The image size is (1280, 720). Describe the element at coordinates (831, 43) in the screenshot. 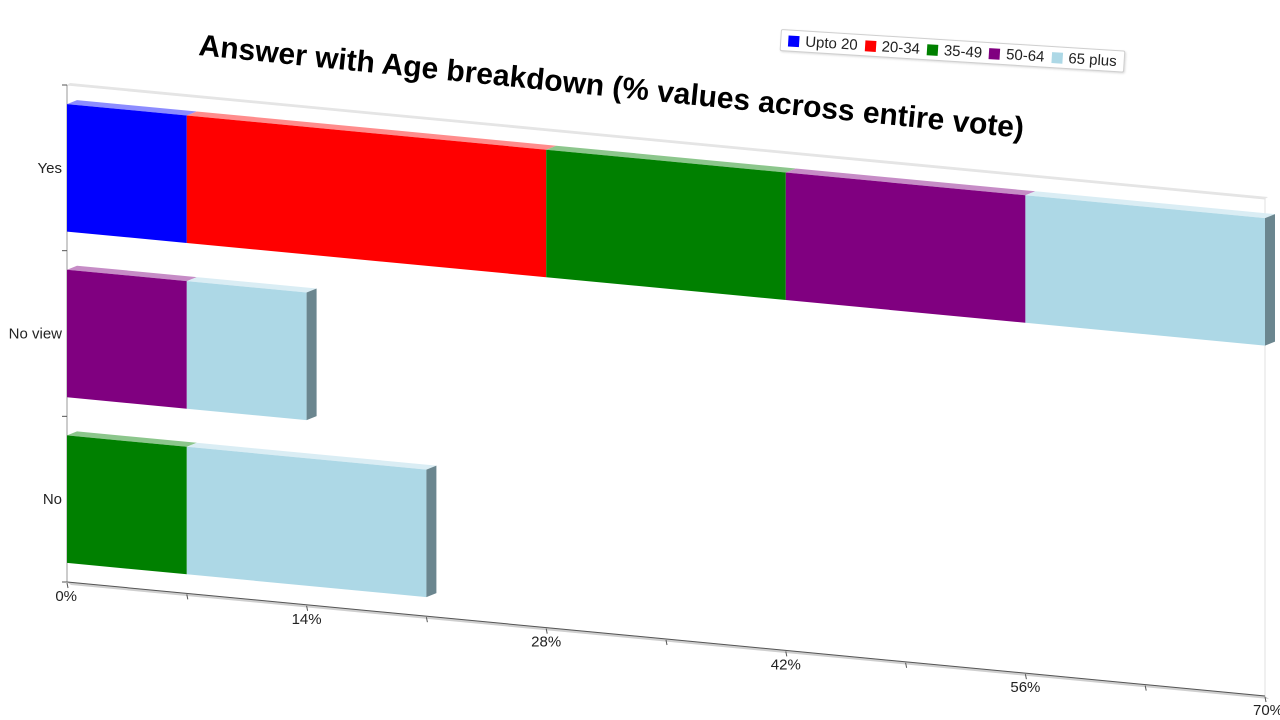

I see `legend-label: Upto 20` at that location.